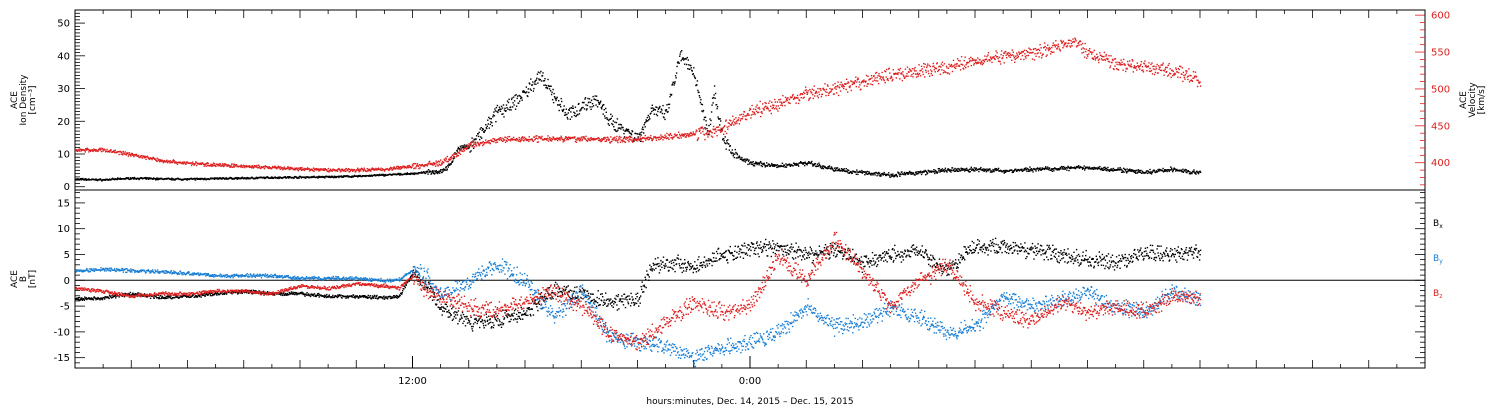 The height and width of the screenshot is (410, 1500). Describe the element at coordinates (65, 307) in the screenshot. I see `y-tick-label: -5` at that location.